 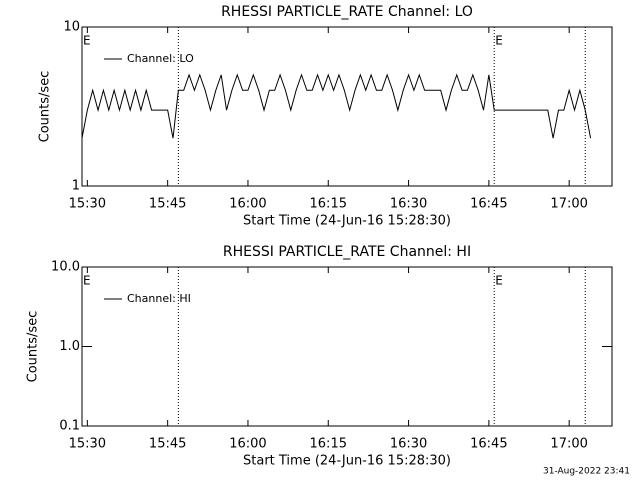 What do you see at coordinates (69, 426) in the screenshot?
I see `y-tick-label: 0.1` at bounding box center [69, 426].